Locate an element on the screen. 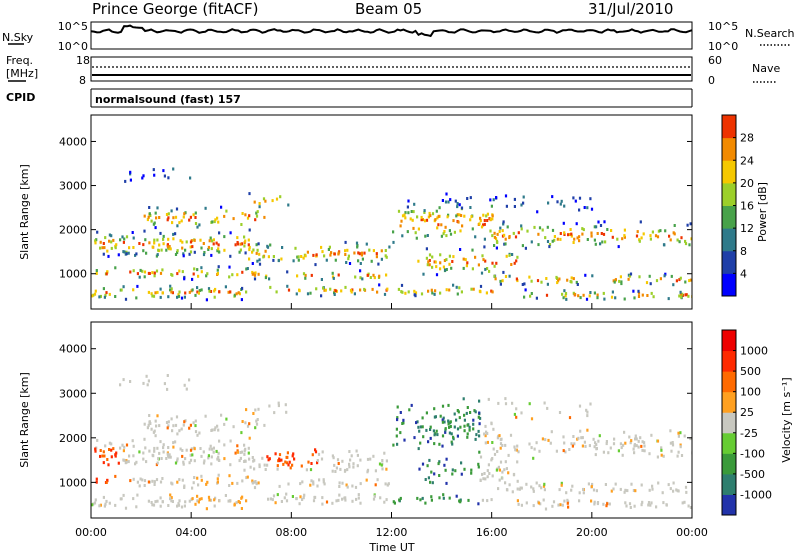 The image size is (800, 558). power-colorbar-tick-5: 8 is located at coordinates (743, 251).